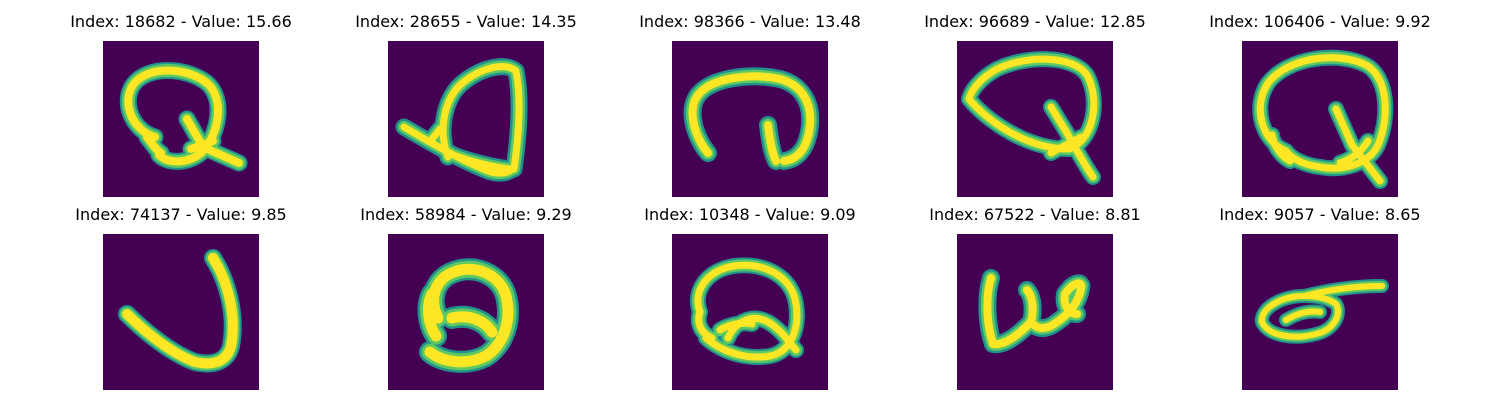 The width and height of the screenshot is (1500, 400). I want to click on panel-7: Index: 58984 - Value: 9.29, so click(466, 298).